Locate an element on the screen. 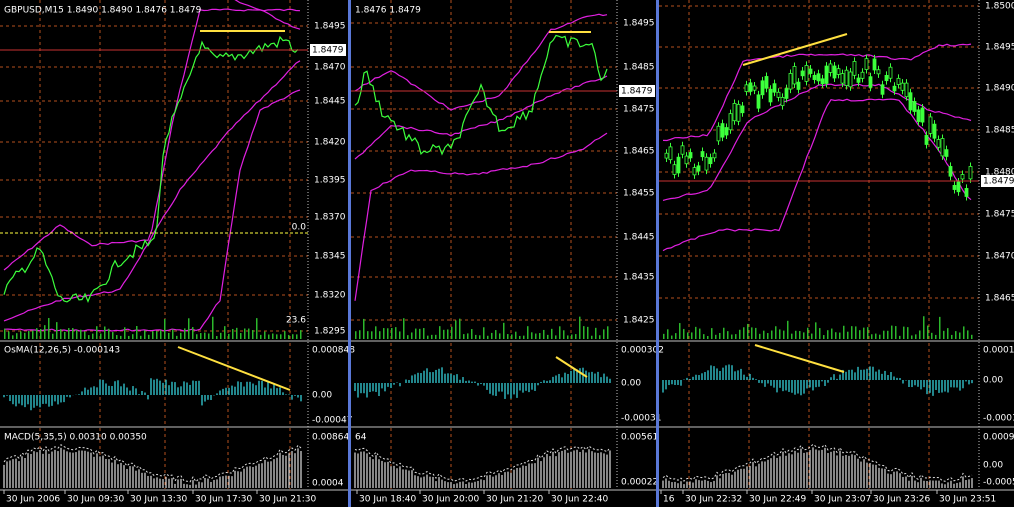  price-tick-label: 1.8485 is located at coordinates (999, 131).